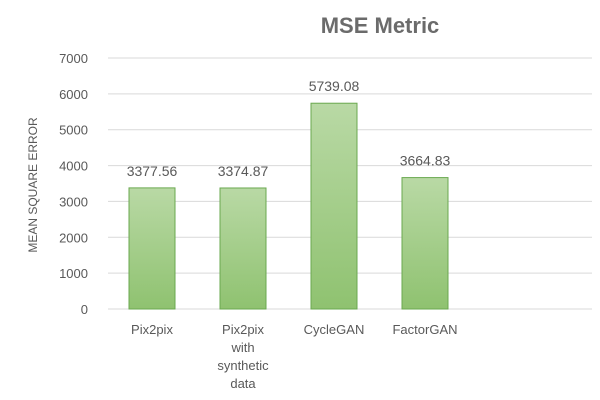  What do you see at coordinates (243, 171) in the screenshot?
I see `data-label: 3374.87` at bounding box center [243, 171].